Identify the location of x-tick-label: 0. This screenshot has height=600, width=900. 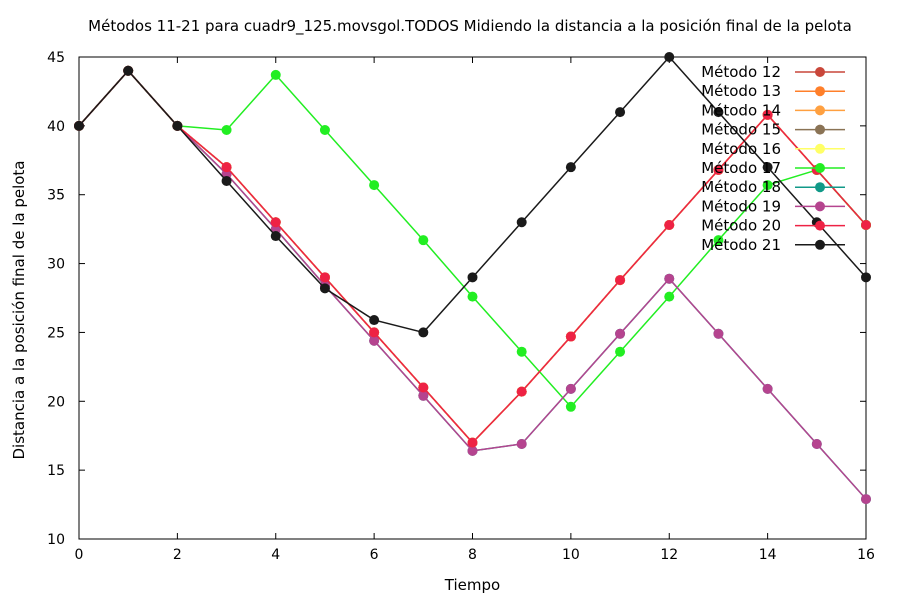
(79, 555).